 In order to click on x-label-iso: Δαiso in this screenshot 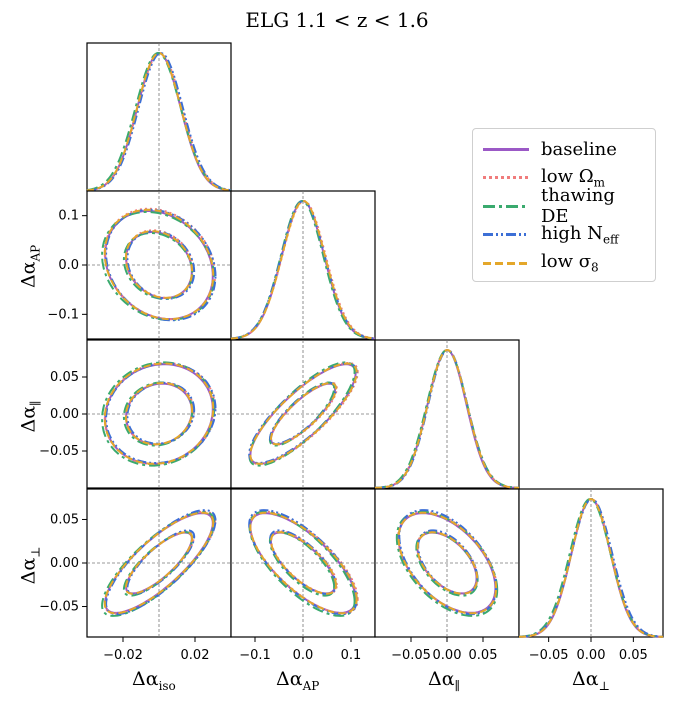, I will do `click(154, 680)`.